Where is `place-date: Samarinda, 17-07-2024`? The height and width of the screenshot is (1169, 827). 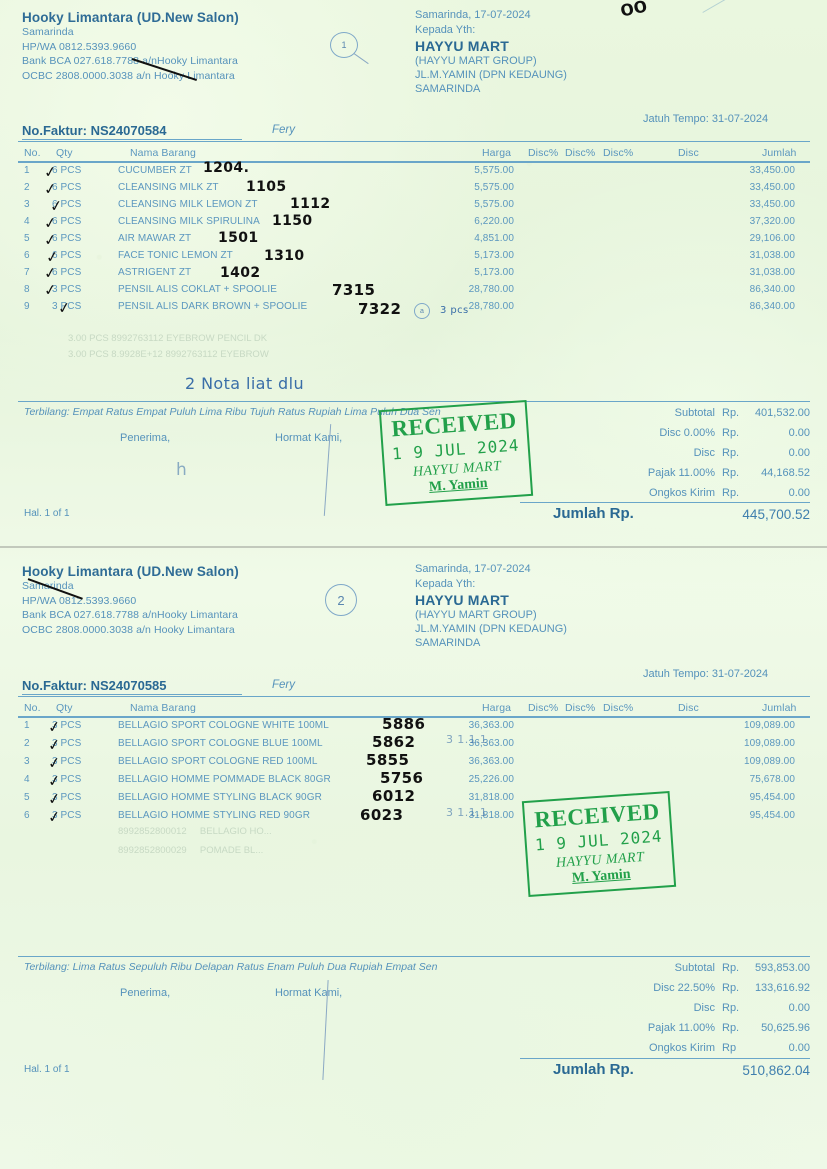 place-date: Samarinda, 17-07-2024 is located at coordinates (473, 569).